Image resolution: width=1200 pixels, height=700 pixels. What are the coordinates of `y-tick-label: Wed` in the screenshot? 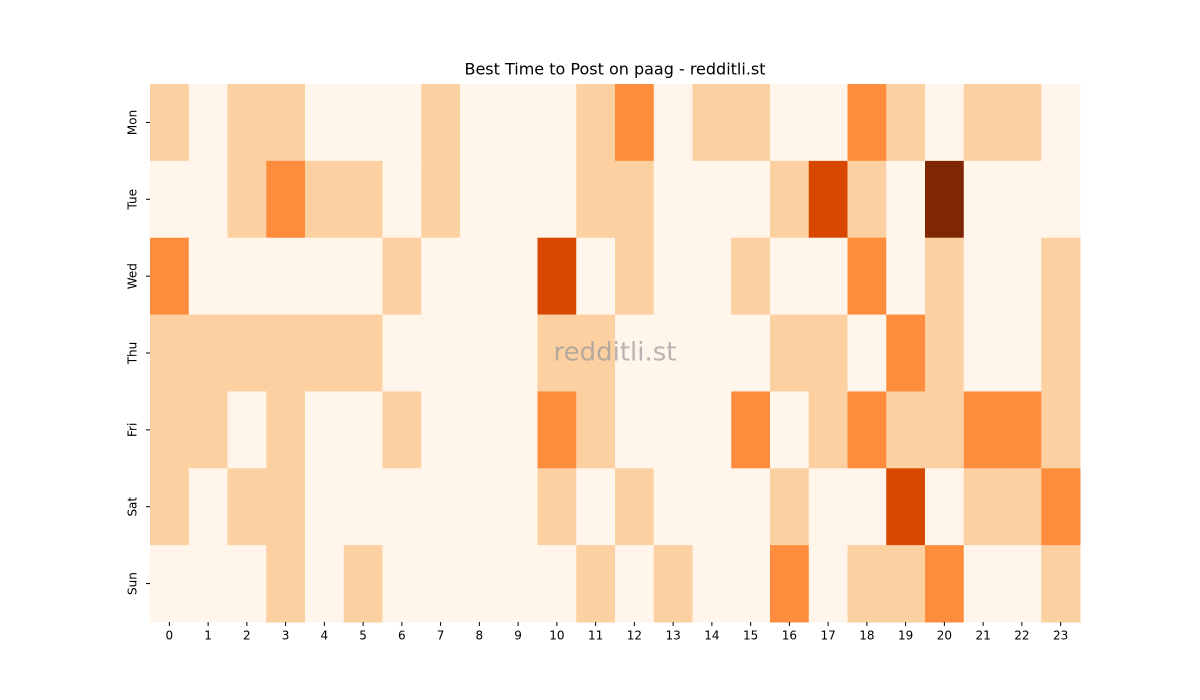 It's located at (133, 276).